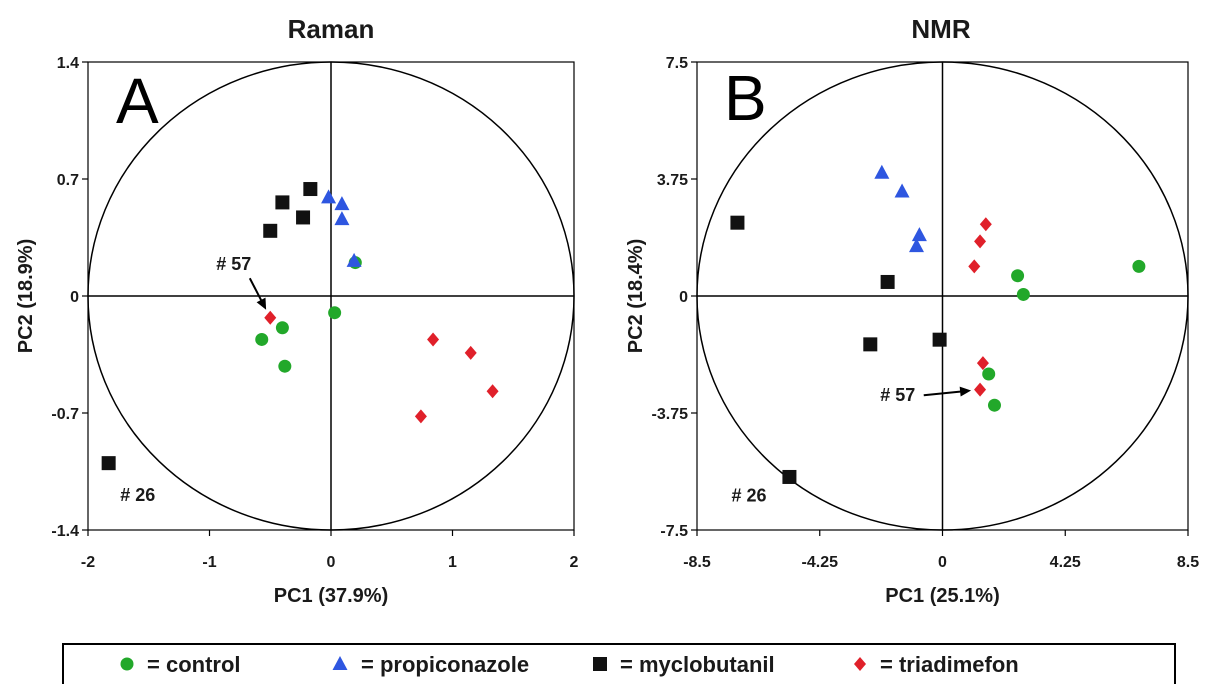  I want to click on y-tick-label: 0.7, so click(68, 180).